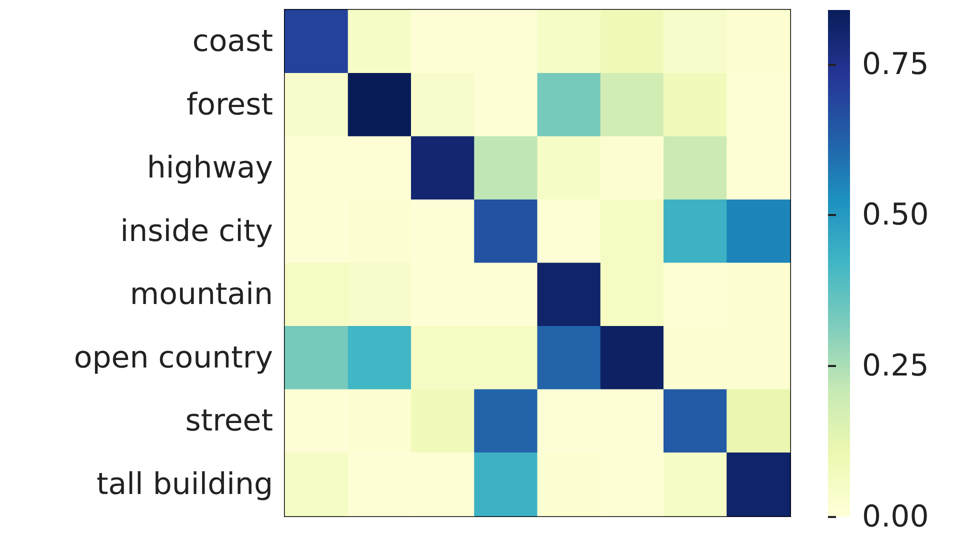 The height and width of the screenshot is (536, 971). What do you see at coordinates (173, 358) in the screenshot?
I see `y-tick-label: open country` at bounding box center [173, 358].